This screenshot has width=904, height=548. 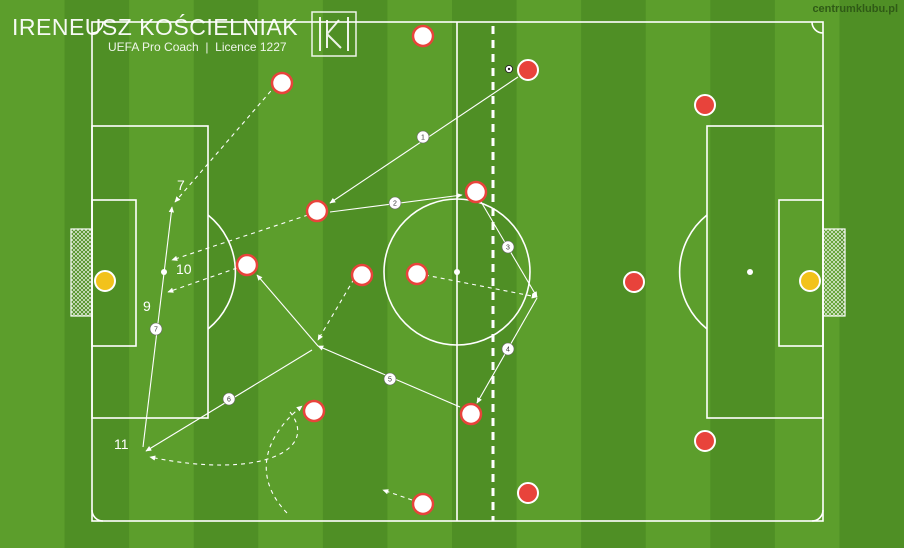 I want to click on player-goalkeeper-white, so click(x=105, y=281).